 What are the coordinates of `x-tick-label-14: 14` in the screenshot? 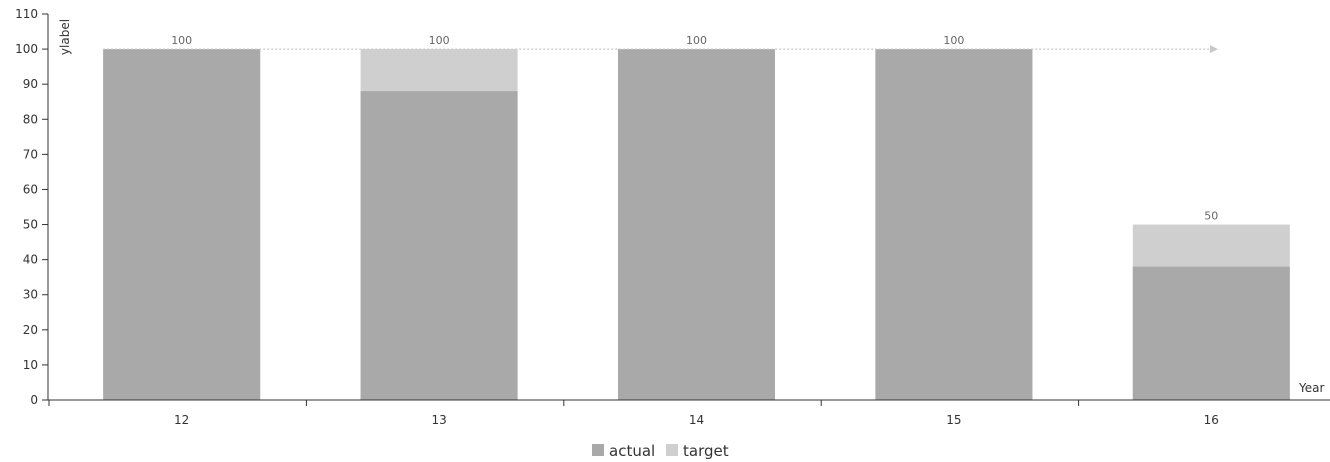 It's located at (696, 420).